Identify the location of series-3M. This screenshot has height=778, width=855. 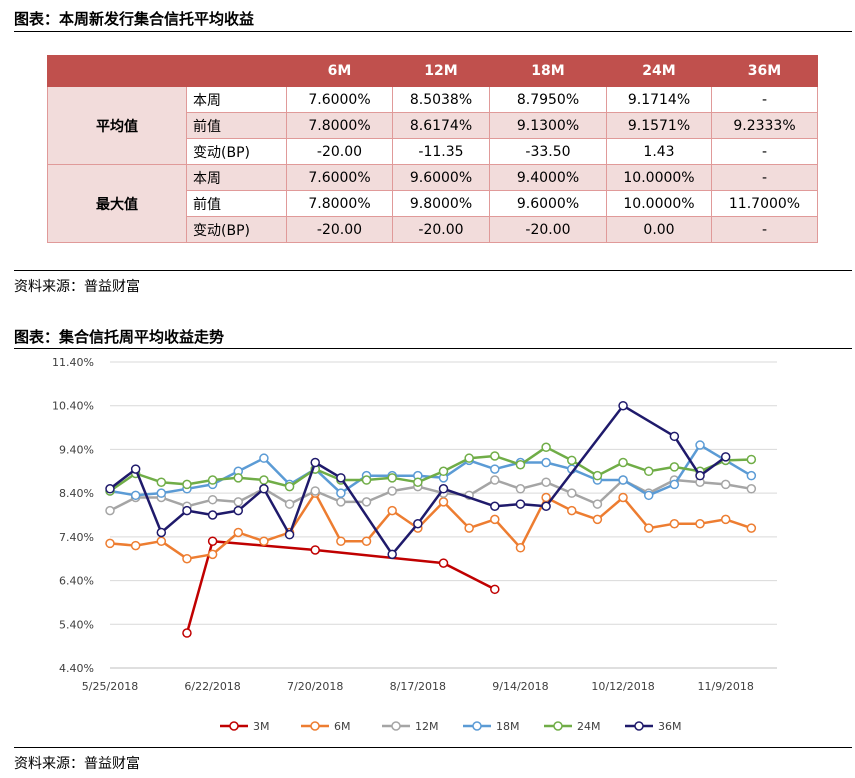
(341, 587).